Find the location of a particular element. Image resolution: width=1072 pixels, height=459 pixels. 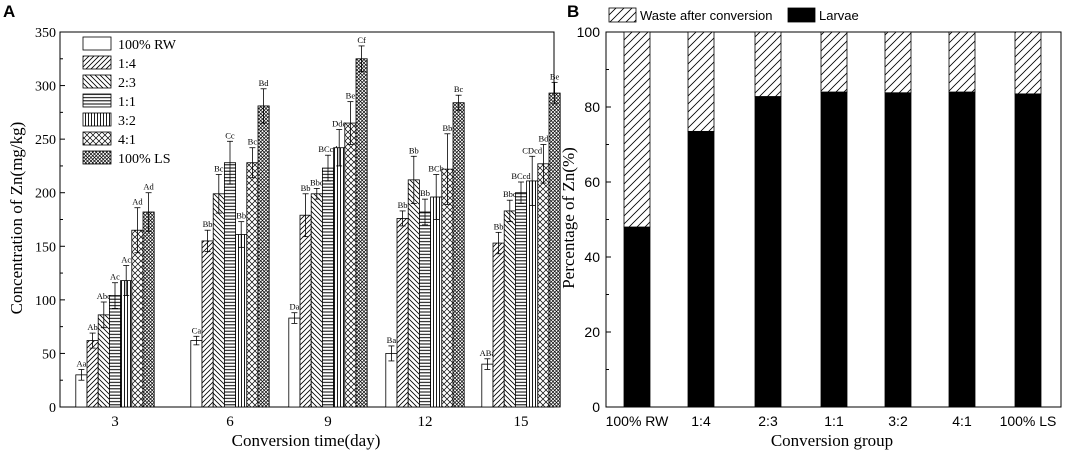

panel-a-significance-label: ABa is located at coordinates (488, 353).